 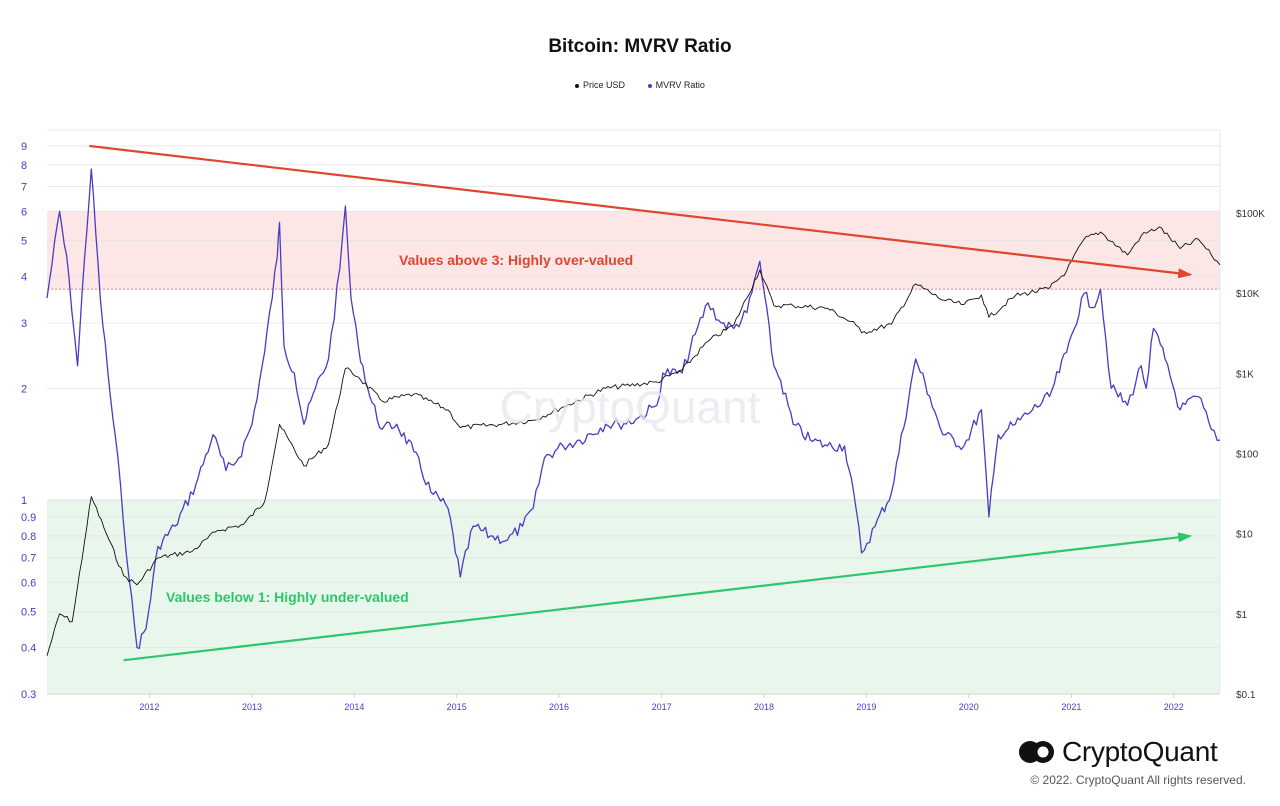 I want to click on y-left-tick-label: 0.4, so click(x=28, y=649).